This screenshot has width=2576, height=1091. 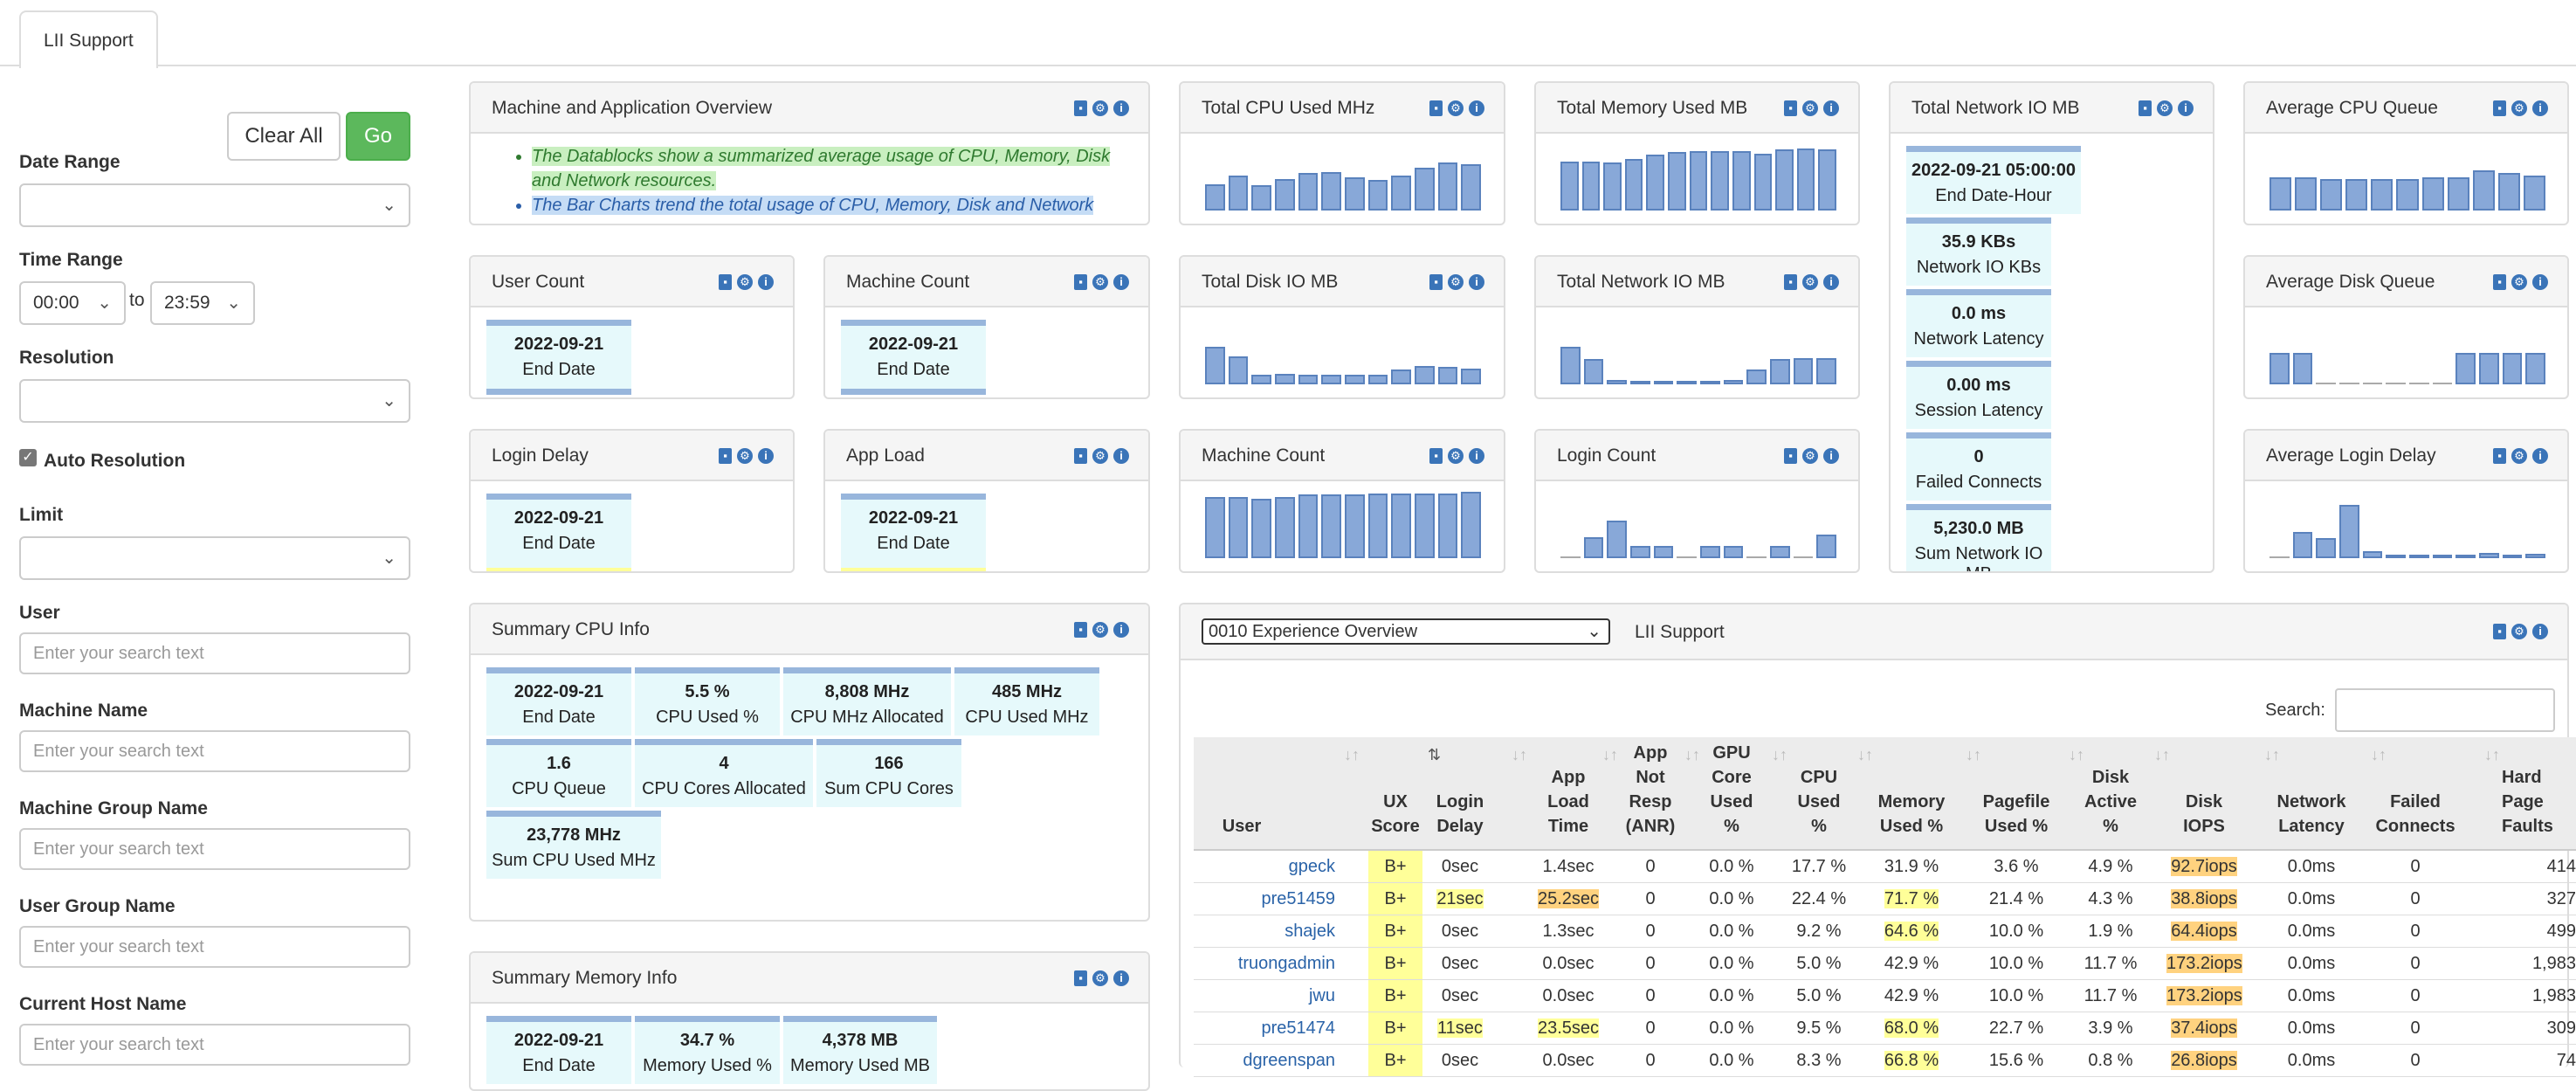 I want to click on host-name-input: Enter your search text, so click(x=214, y=1045).